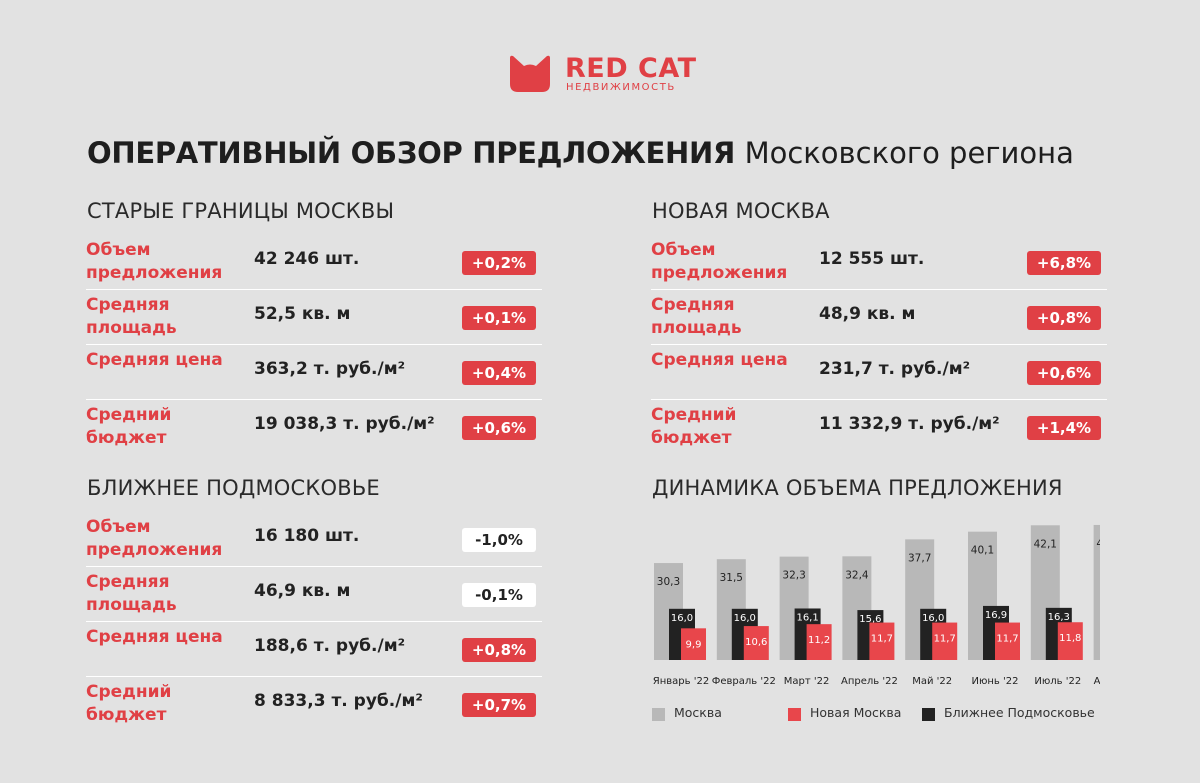 The image size is (1200, 783). Describe the element at coordinates (909, 424) in the screenshot. I see `metric-value: 11 332,9 т. руб./м²` at that location.